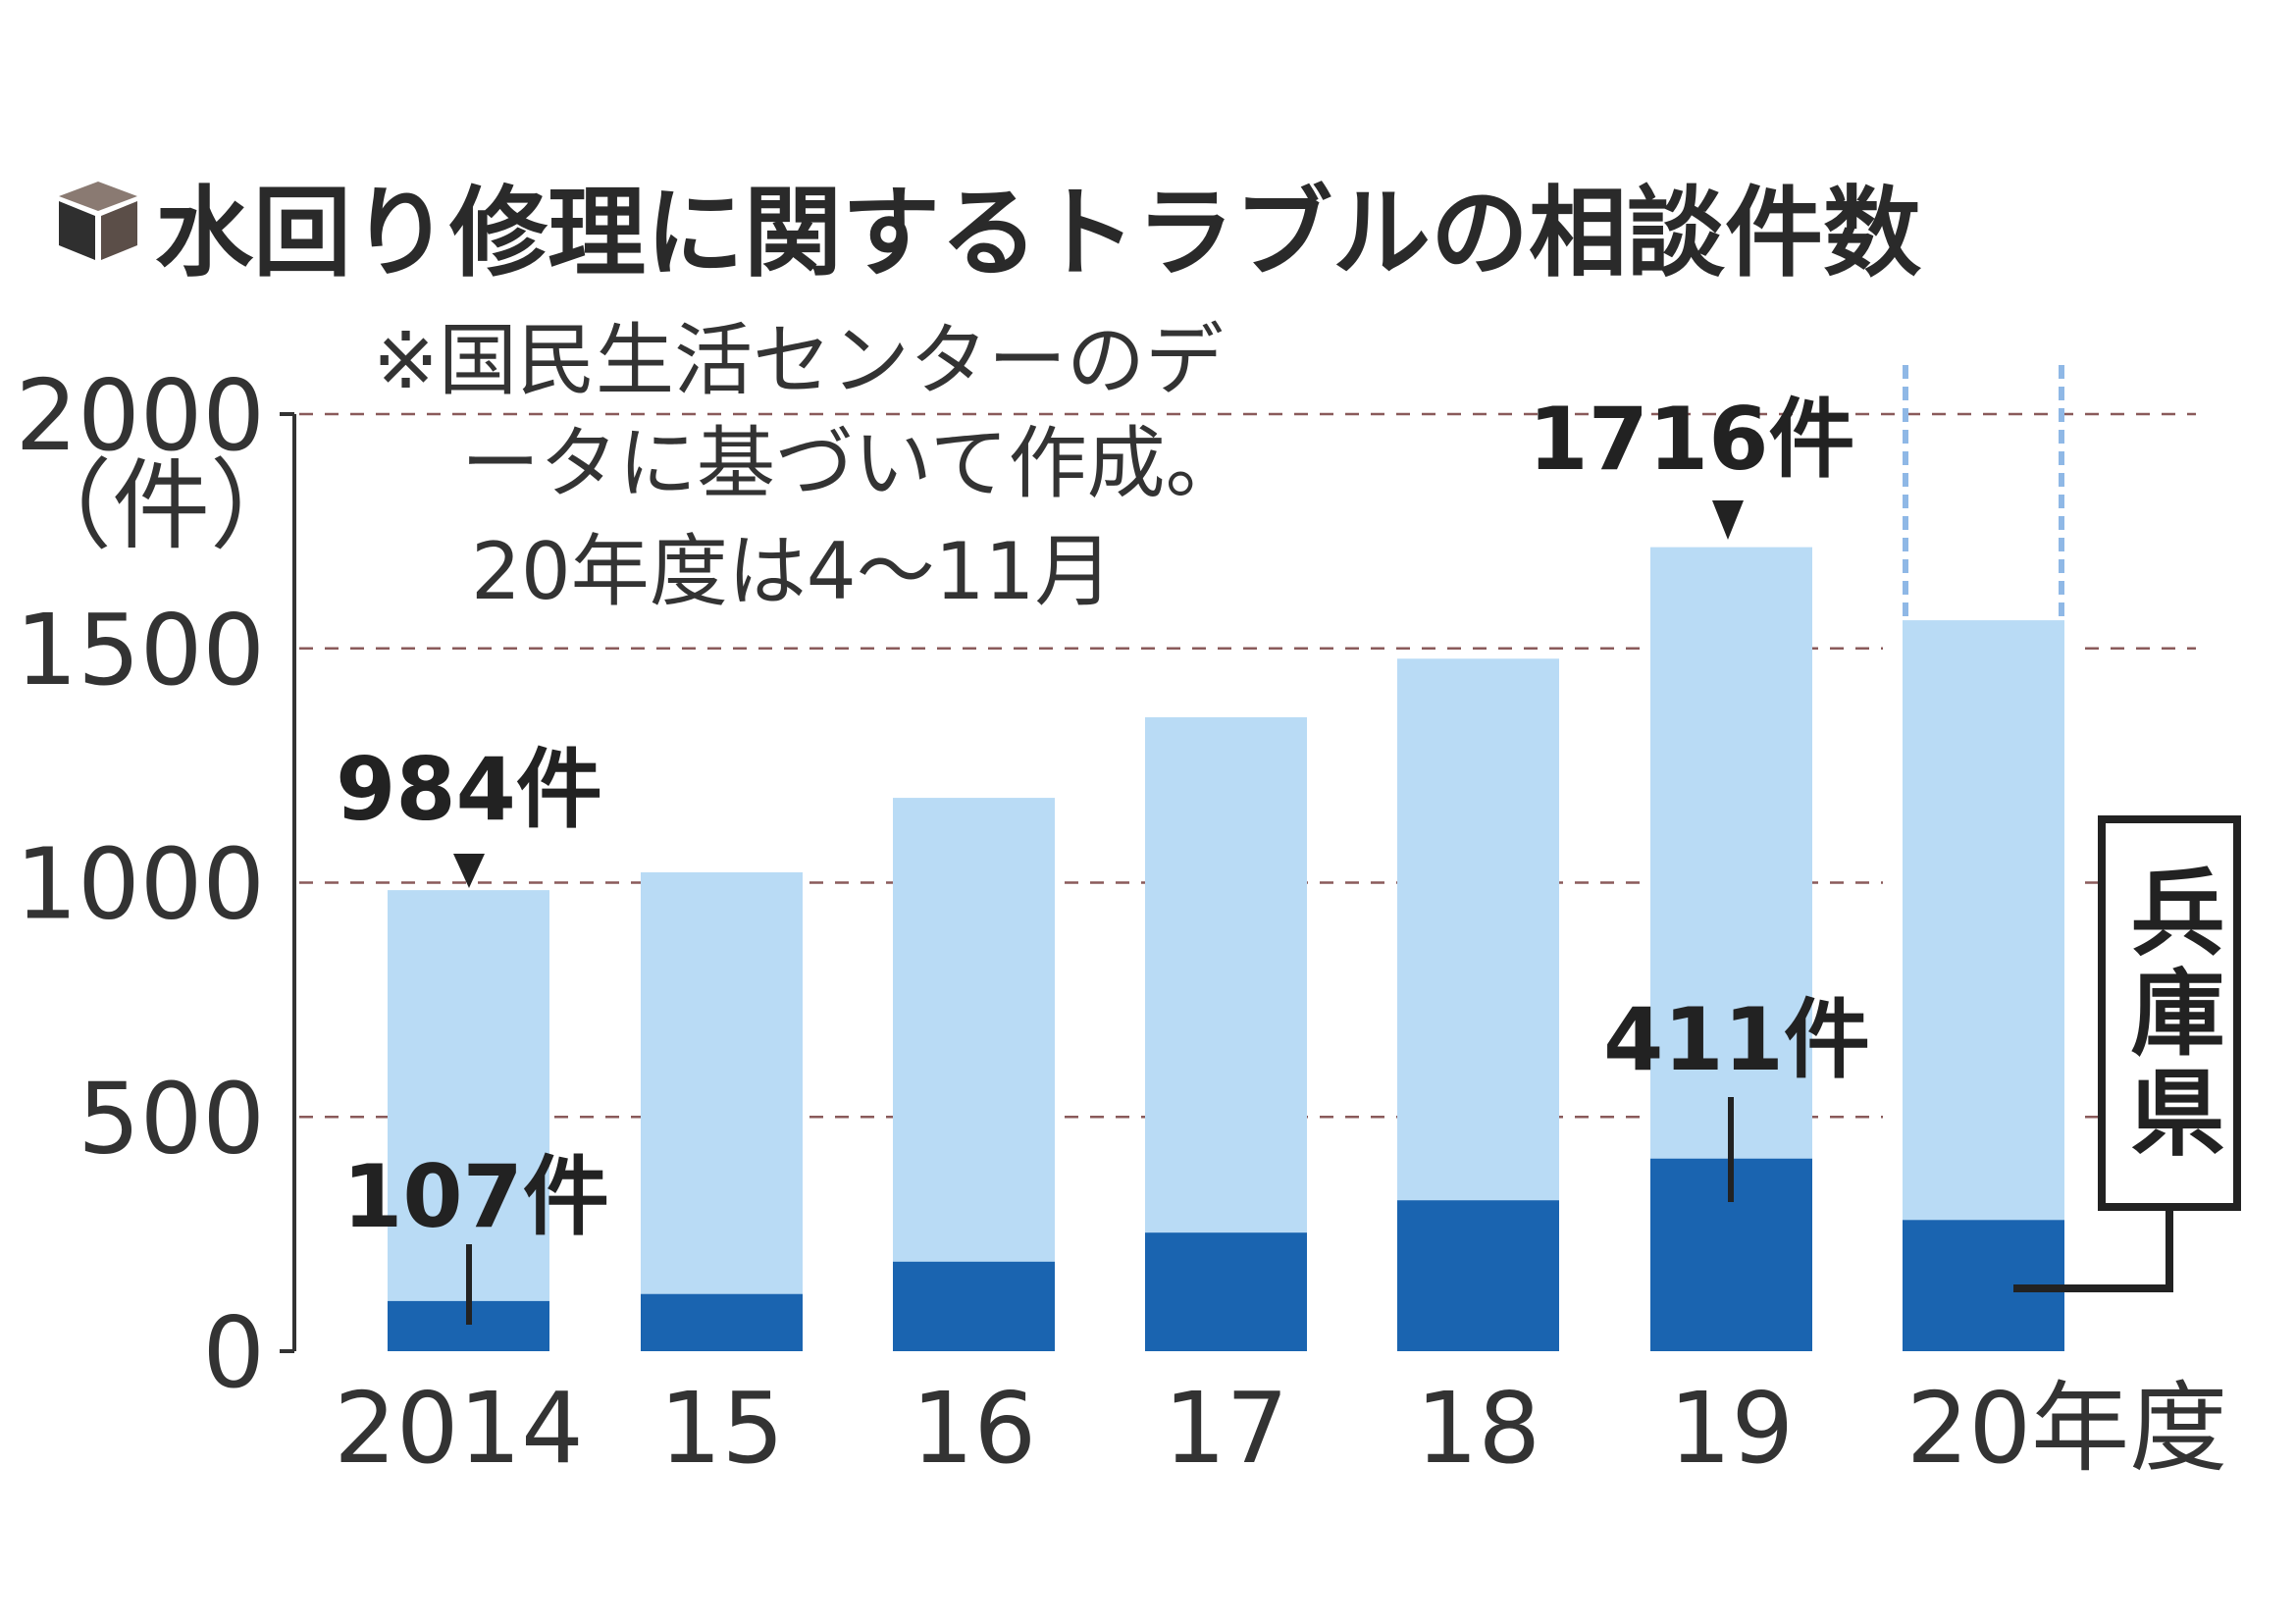 This screenshot has width=2296, height=1623. Describe the element at coordinates (1038, 233) in the screenshot. I see `chart-title: 水回り修理に関するトラブルの相談件数` at that location.